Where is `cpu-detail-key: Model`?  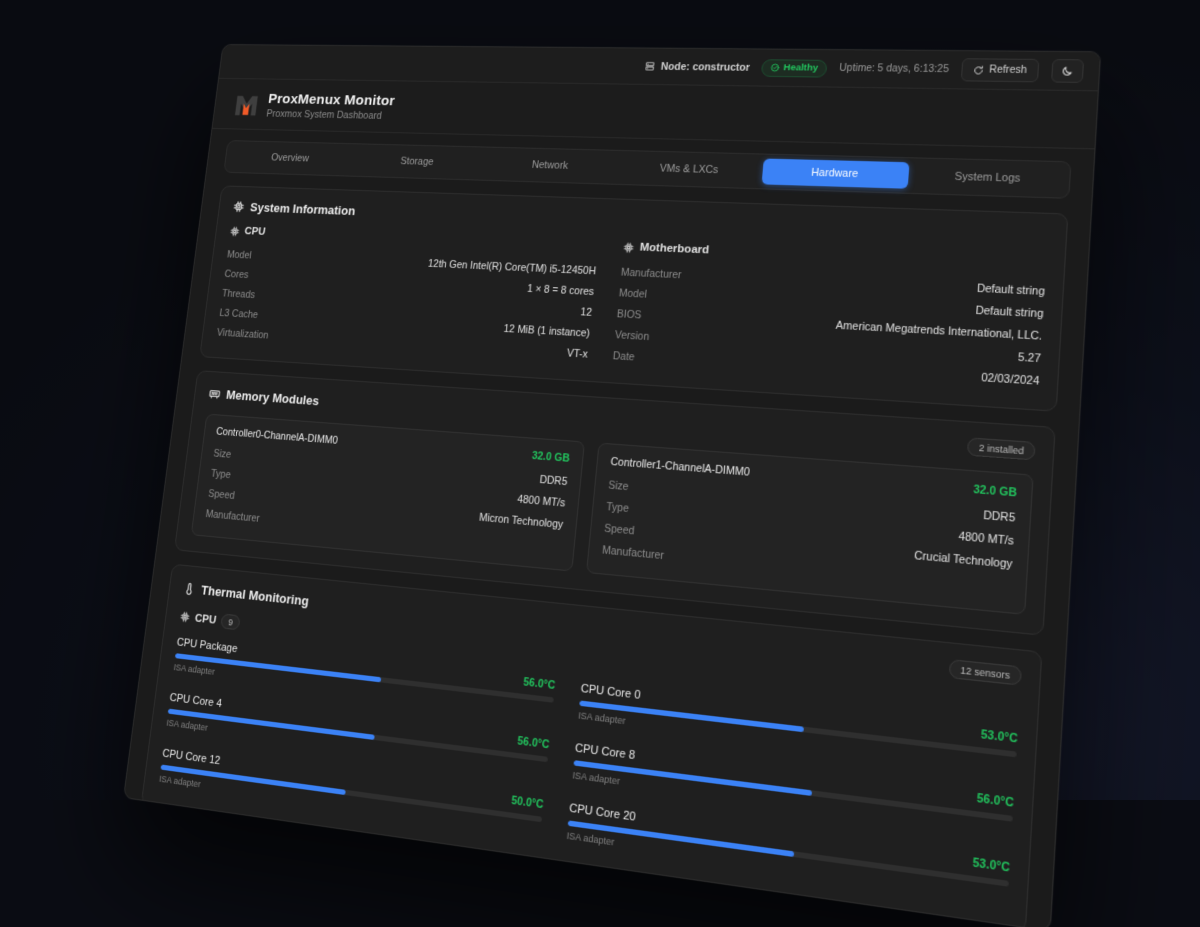
cpu-detail-key: Model is located at coordinates (239, 255).